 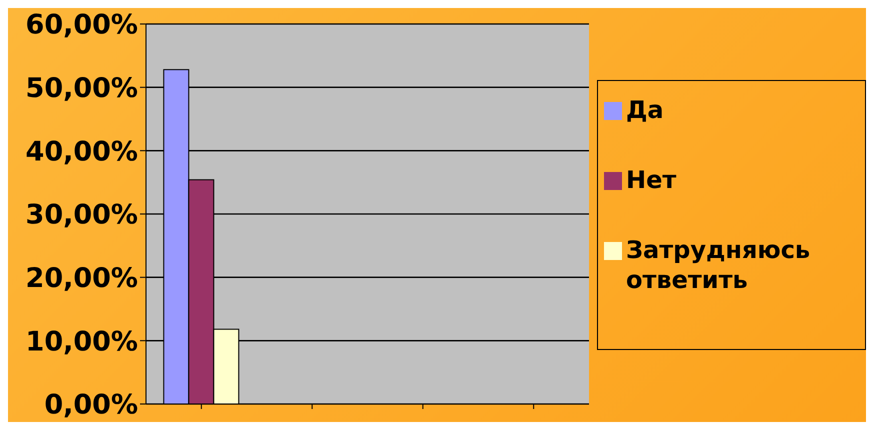 What do you see at coordinates (82, 152) in the screenshot?
I see `y-tick-label: 40,00%` at bounding box center [82, 152].